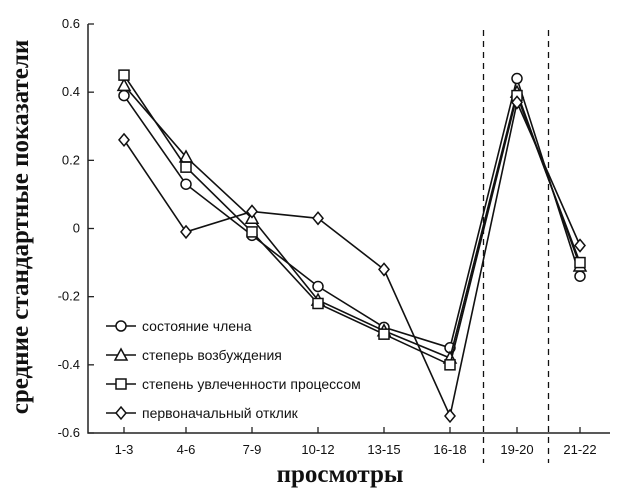  Describe the element at coordinates (212, 355) in the screenshot. I see `legend-label: степерь возбуждения` at that location.